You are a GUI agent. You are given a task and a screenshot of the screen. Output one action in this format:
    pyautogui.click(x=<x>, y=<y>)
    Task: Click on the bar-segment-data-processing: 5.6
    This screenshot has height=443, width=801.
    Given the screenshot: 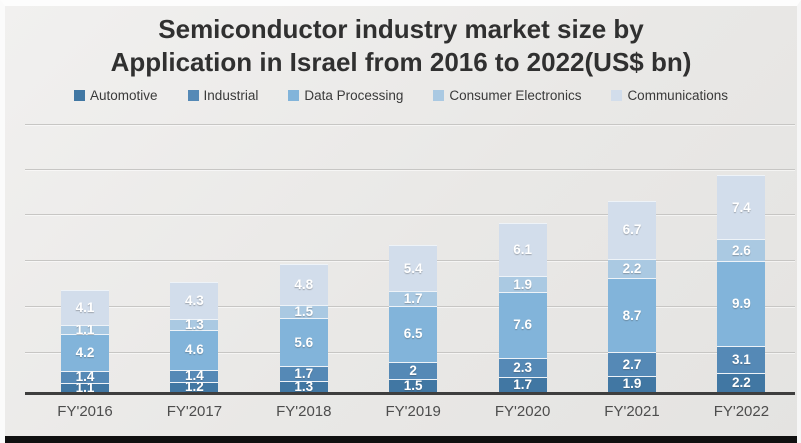 What is the action you would take?
    pyautogui.click(x=303, y=342)
    